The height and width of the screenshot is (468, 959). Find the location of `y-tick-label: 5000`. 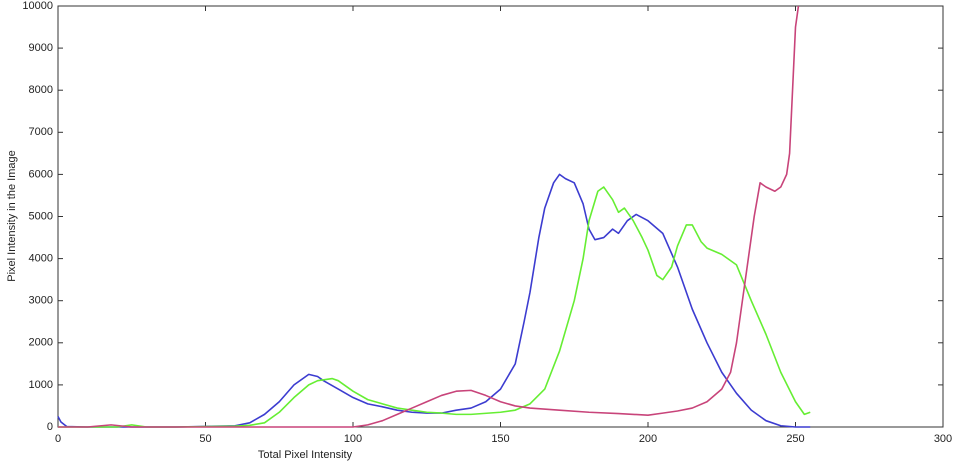

y-tick-label: 5000 is located at coordinates (41, 216).